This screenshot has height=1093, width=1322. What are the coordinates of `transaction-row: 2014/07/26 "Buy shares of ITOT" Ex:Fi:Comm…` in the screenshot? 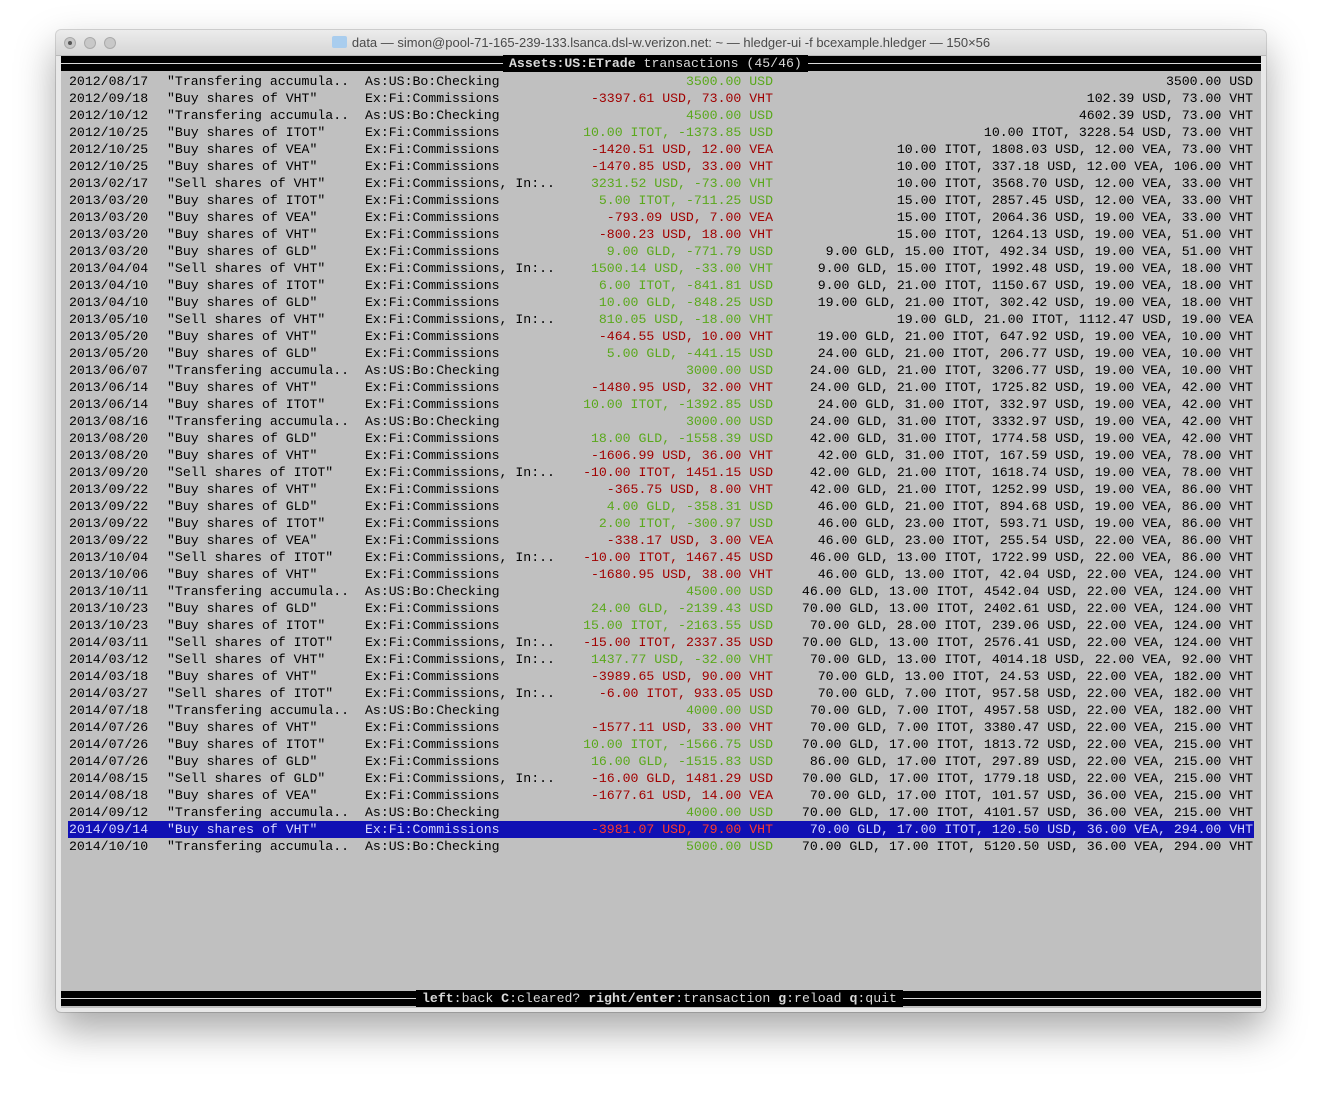 It's located at (661, 744).